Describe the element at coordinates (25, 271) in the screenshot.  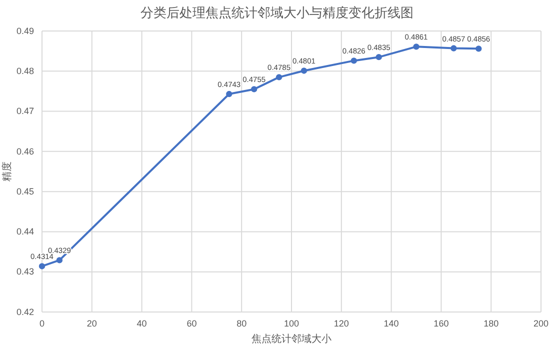
I see `y-tick-label: 0.43` at that location.